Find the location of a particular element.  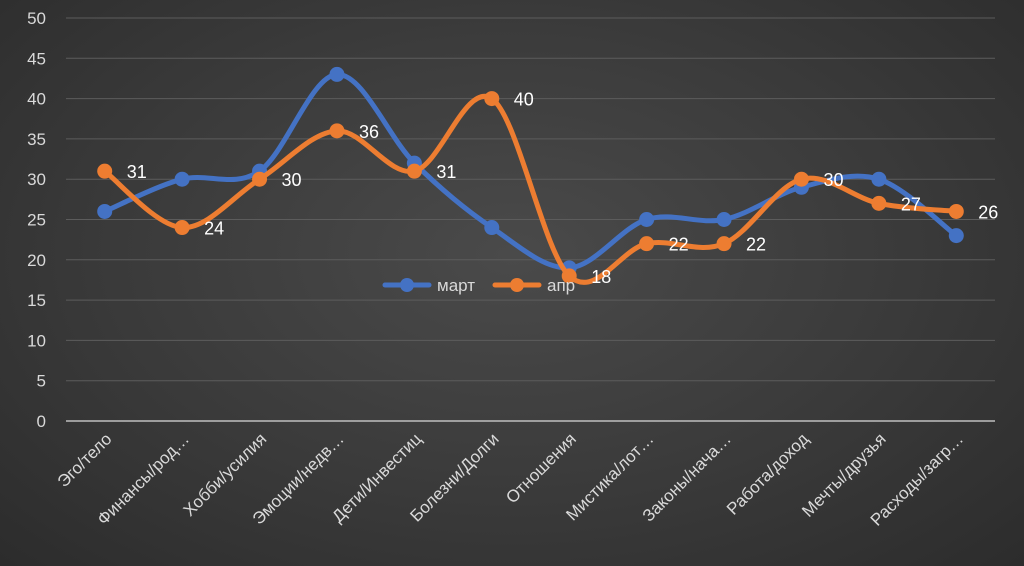

x-tick-label: Работа/доход is located at coordinates (767, 473).